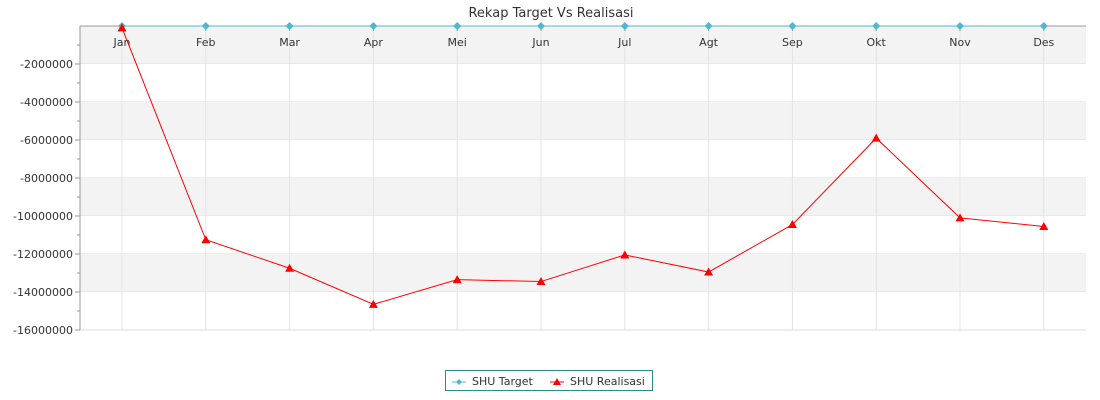 This screenshot has height=400, width=1100. What do you see at coordinates (43, 254) in the screenshot?
I see `y-tick-label: -12000000` at bounding box center [43, 254].